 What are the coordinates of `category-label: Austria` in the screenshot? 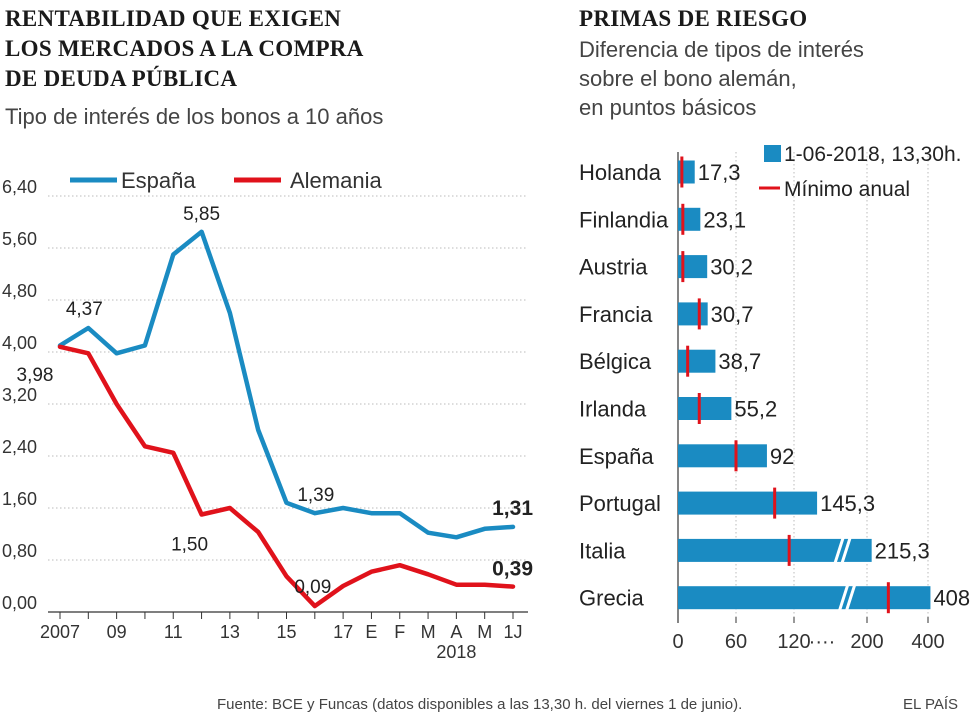 It's located at (613, 267).